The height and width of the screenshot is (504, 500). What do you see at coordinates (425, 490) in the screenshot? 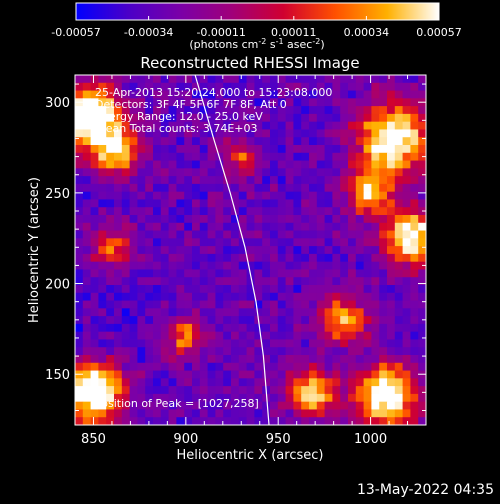
I see `footer-date: 13-May-2022 04:35` at bounding box center [425, 490].